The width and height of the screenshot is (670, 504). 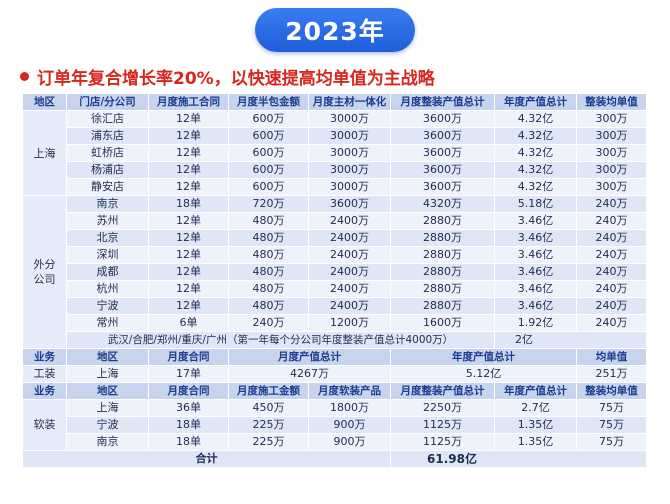 I want to click on table-row: 虹桥店 12单 600万 3000万 3600万 4.32亿 300万, so click(x=335, y=153).